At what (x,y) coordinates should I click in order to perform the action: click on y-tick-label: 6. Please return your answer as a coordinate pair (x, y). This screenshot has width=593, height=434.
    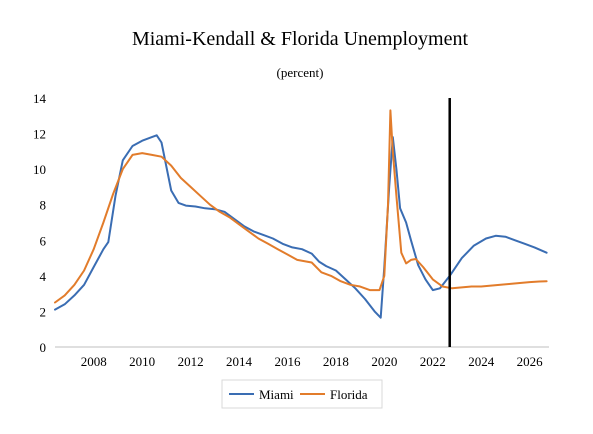
    Looking at the image, I should click on (43, 240).